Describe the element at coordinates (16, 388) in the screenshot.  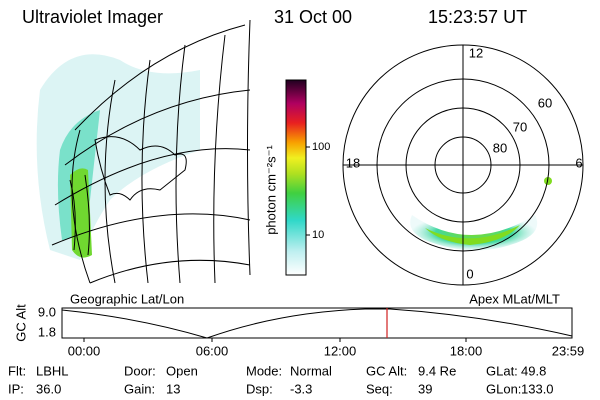
I see `footer-label: IP:` at that location.